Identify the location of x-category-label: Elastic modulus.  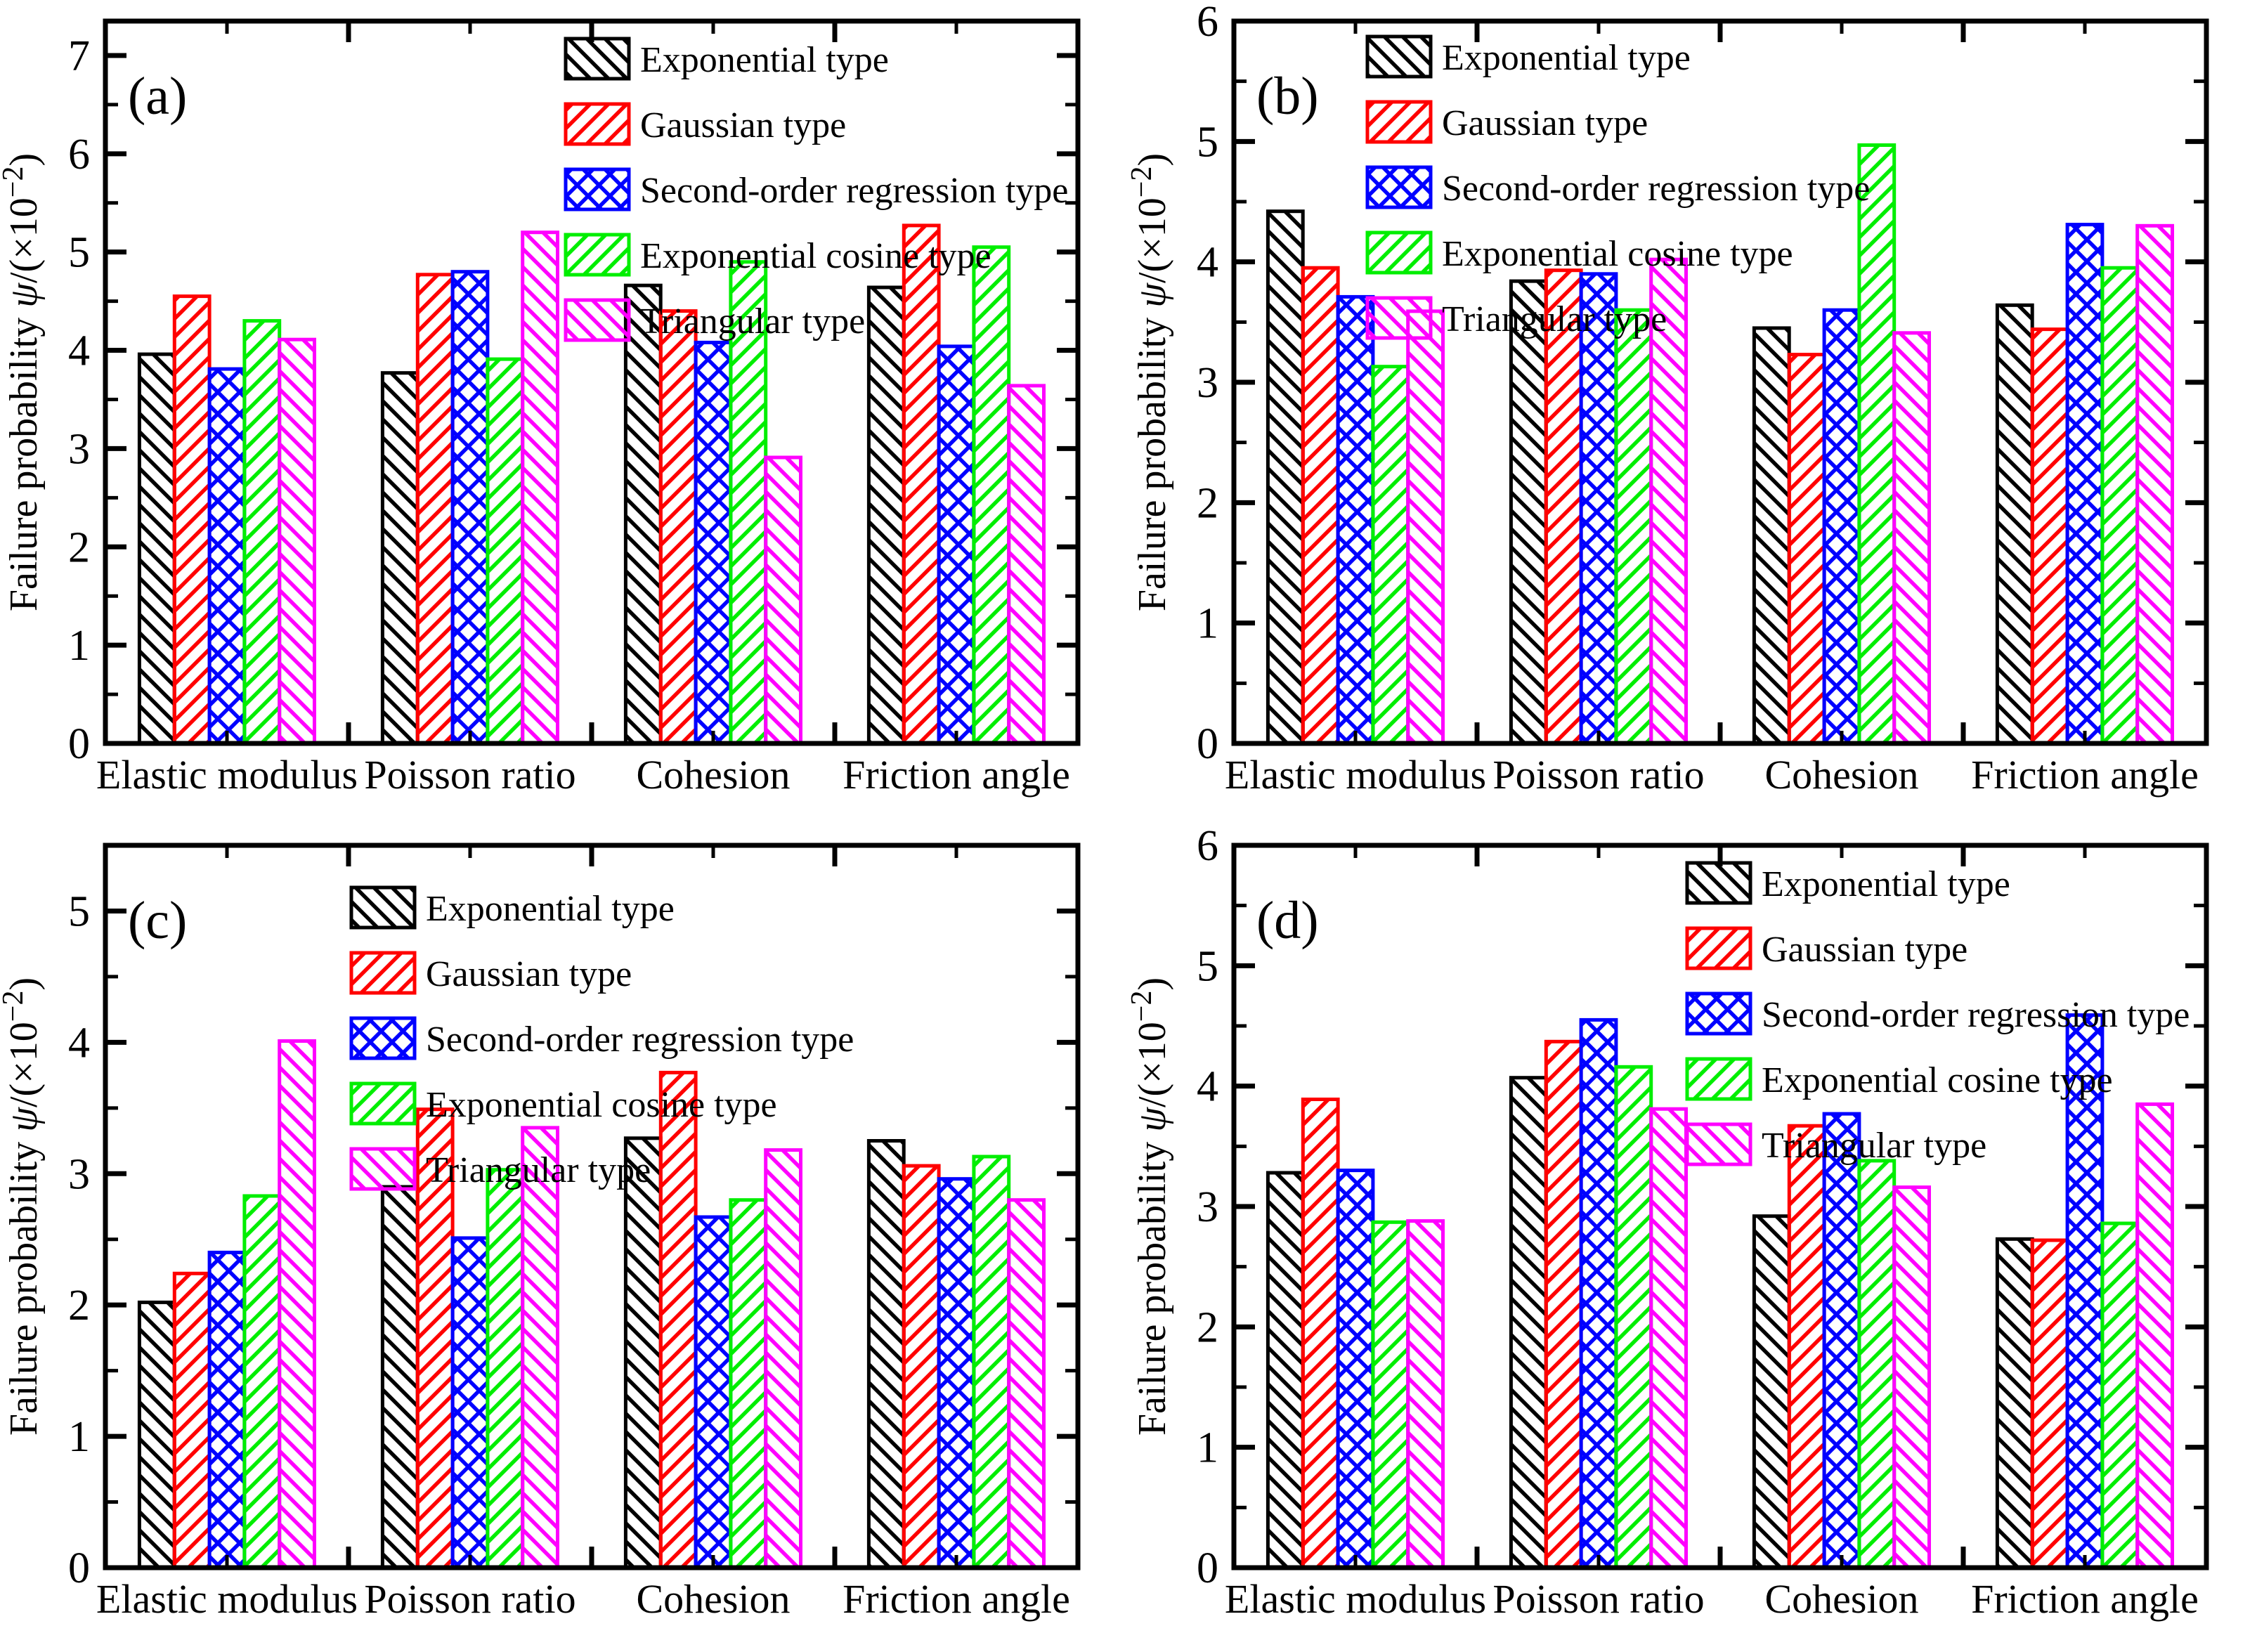
(1356, 1599).